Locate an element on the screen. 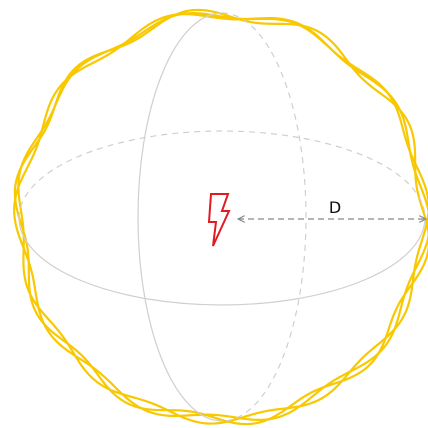 Image resolution: width=428 pixels, height=428 pixels. radius-label: D is located at coordinates (335, 207).